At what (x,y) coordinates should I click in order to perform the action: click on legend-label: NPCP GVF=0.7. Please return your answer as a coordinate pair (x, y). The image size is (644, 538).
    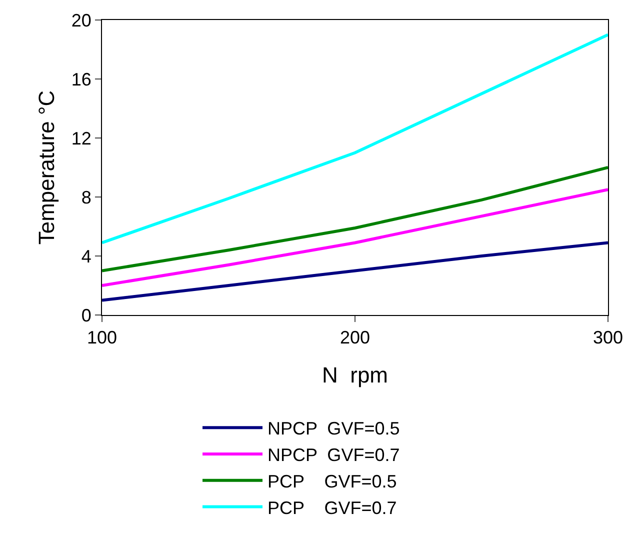
    Looking at the image, I should click on (334, 455).